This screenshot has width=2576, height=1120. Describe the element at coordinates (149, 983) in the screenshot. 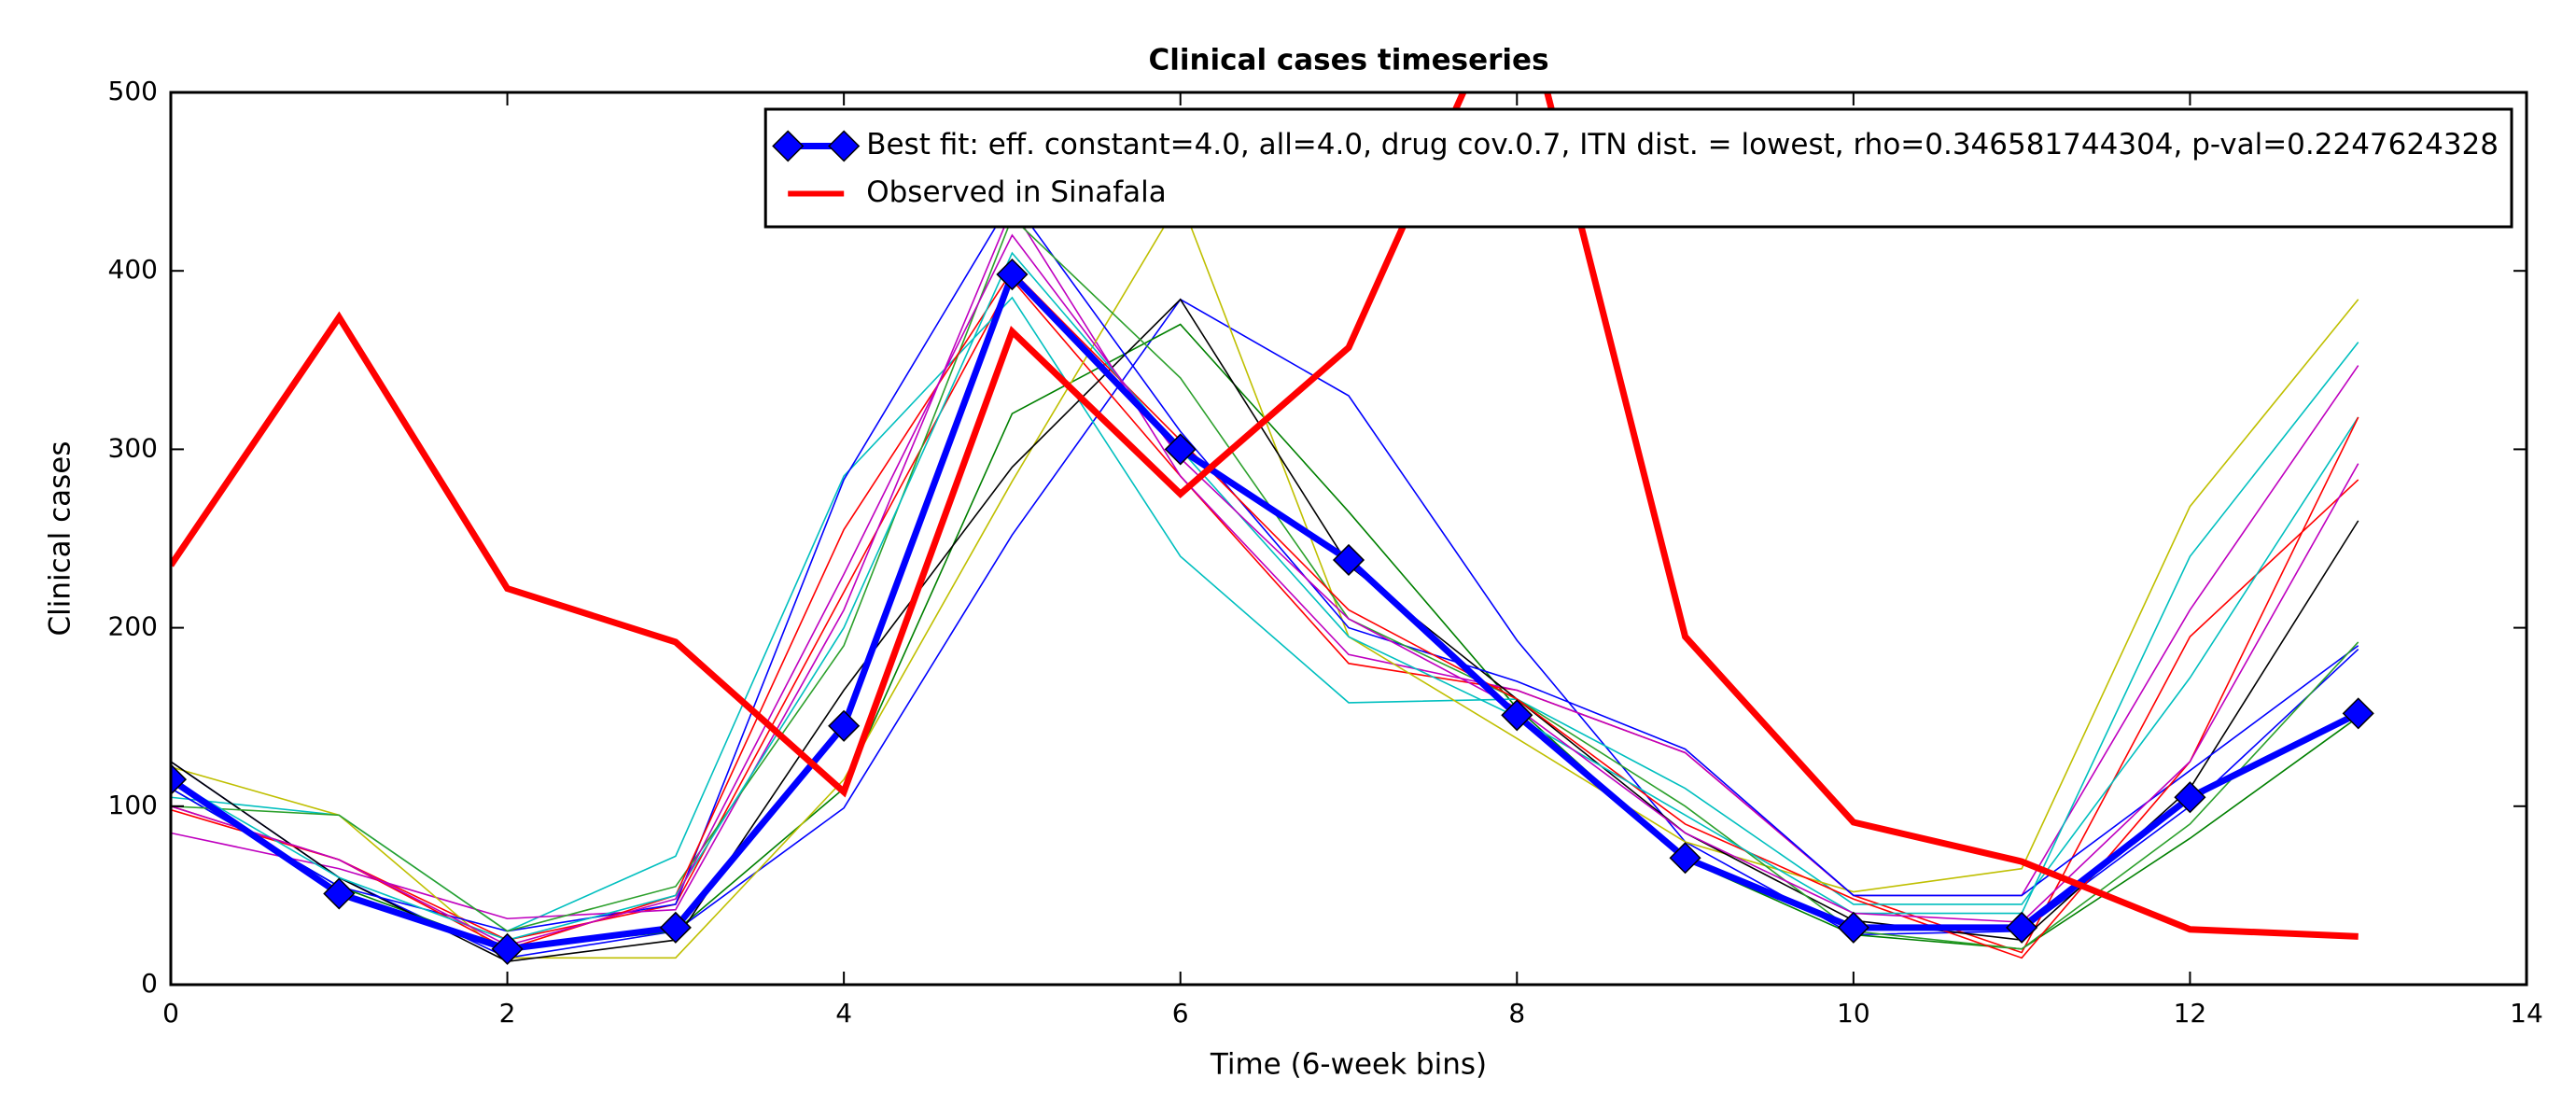

I see `y-tick-label: 0` at that location.